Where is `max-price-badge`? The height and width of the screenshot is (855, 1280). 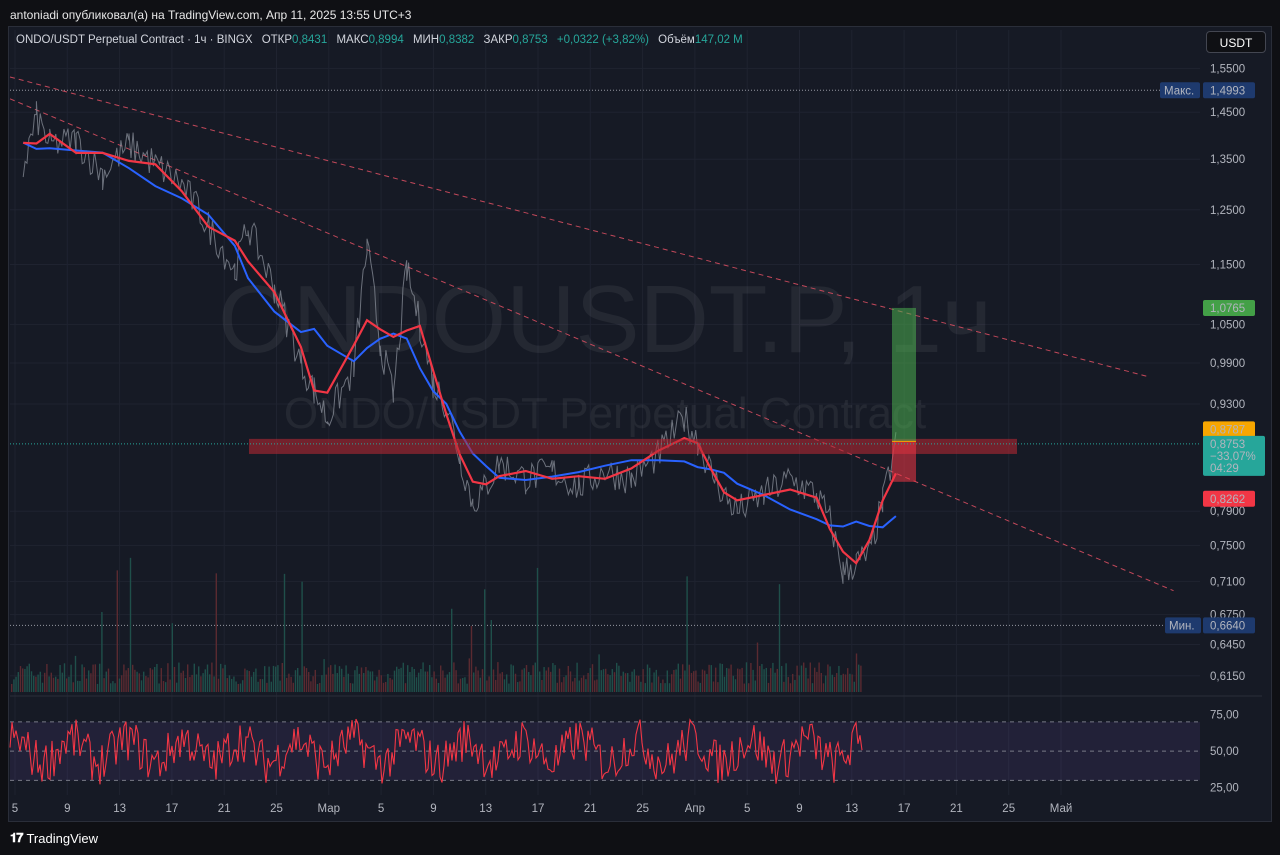 max-price-badge is located at coordinates (1229, 90).